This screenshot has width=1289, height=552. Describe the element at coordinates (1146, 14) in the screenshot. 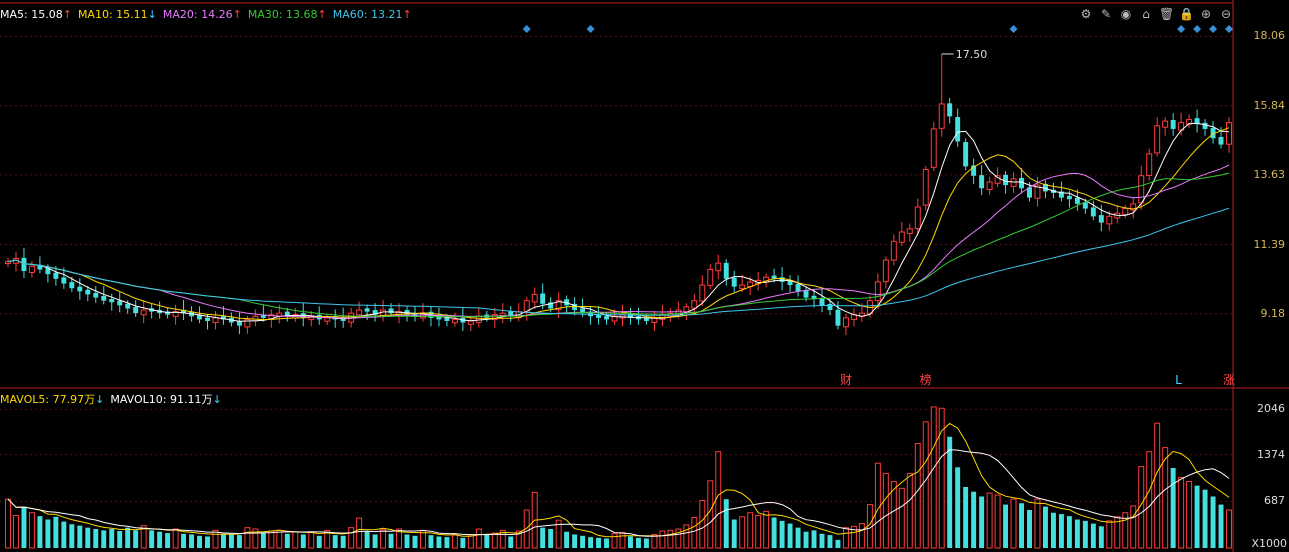

I see `basket-icon: ⌂` at that location.